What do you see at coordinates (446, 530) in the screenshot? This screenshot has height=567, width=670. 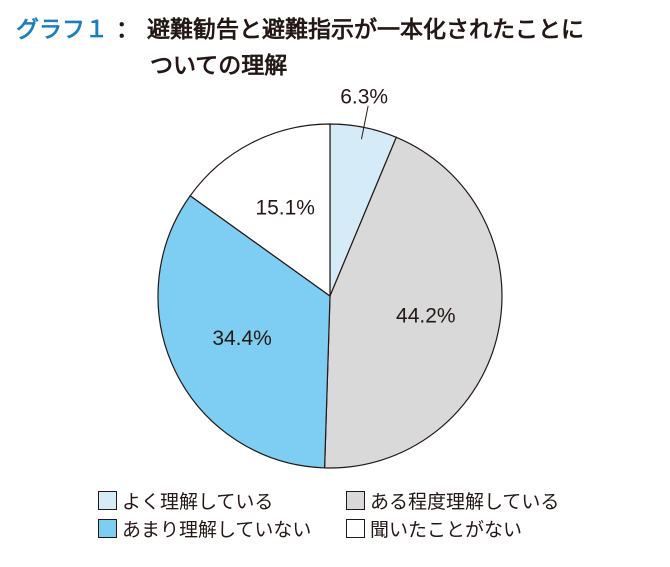 I see `legend-label-kiita: 聞いたことがない` at bounding box center [446, 530].